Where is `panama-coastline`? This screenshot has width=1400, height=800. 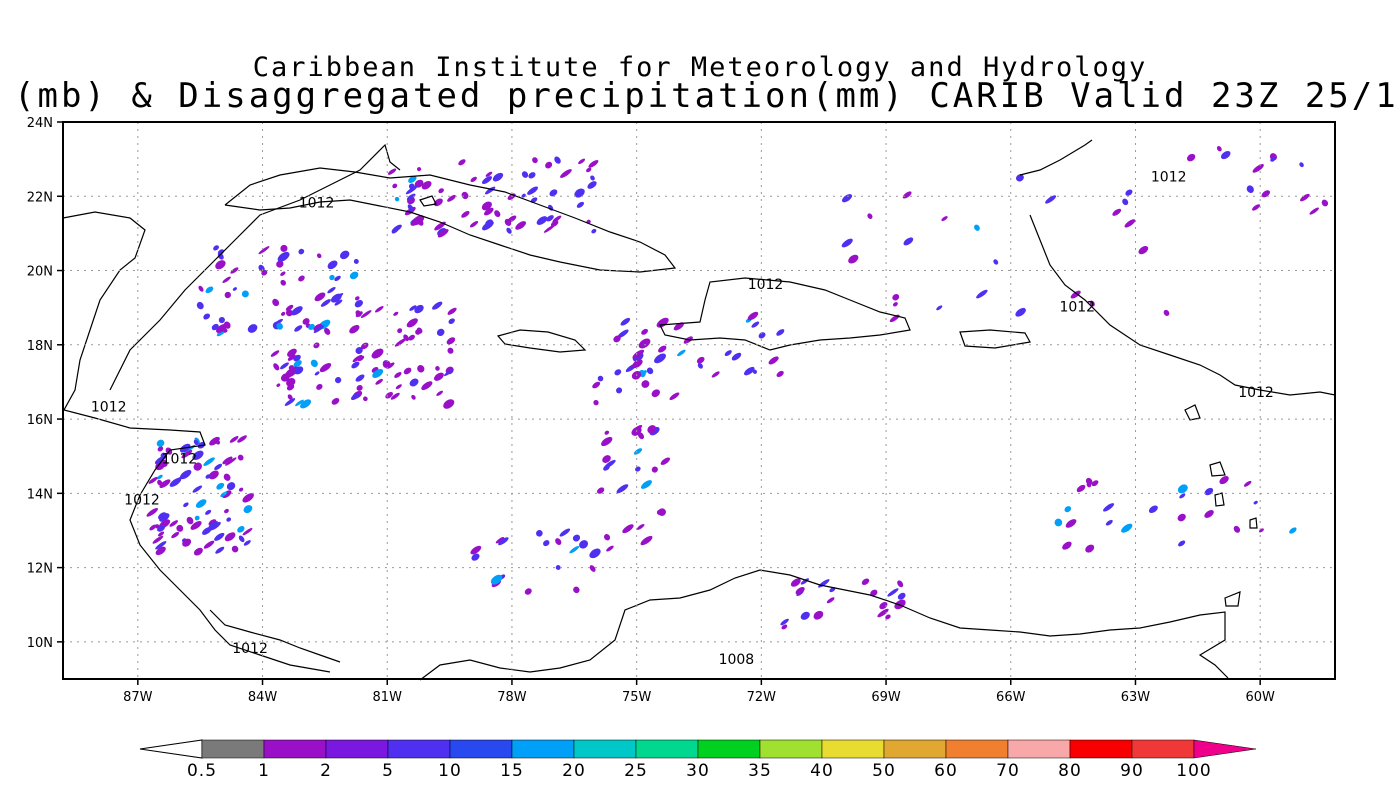
panama-coastline is located at coordinates (275, 636).